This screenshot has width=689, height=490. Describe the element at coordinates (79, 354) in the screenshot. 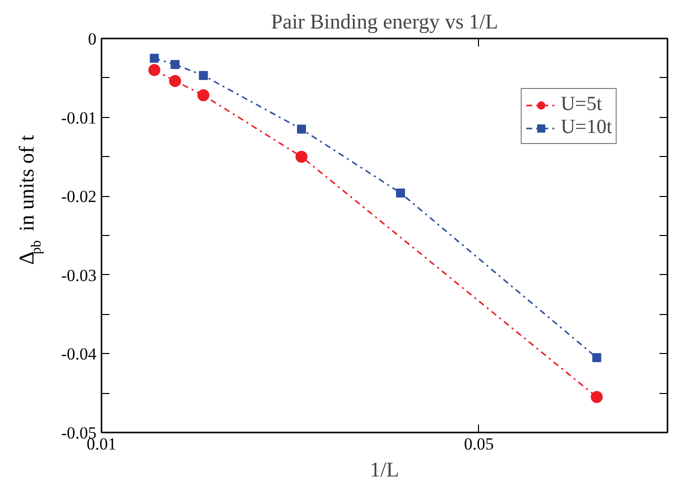

I see `y-tick-label: -0.04` at that location.